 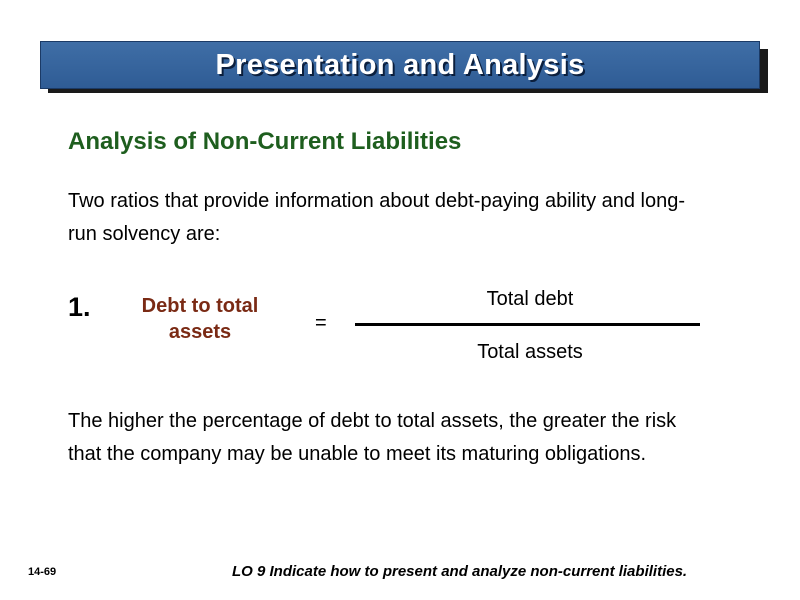 What do you see at coordinates (530, 352) in the screenshot?
I see `ratio-denominator: Total assets` at bounding box center [530, 352].